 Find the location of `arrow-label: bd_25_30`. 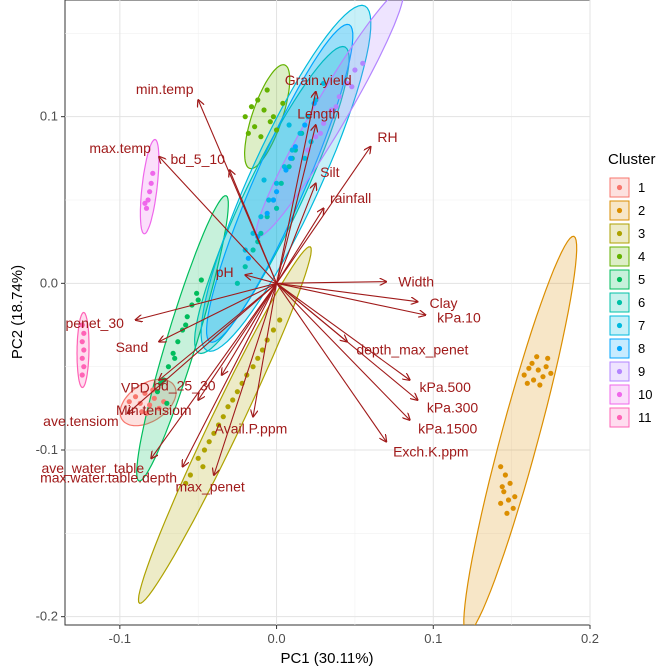

arrow-label: bd_25_30 is located at coordinates (184, 385).